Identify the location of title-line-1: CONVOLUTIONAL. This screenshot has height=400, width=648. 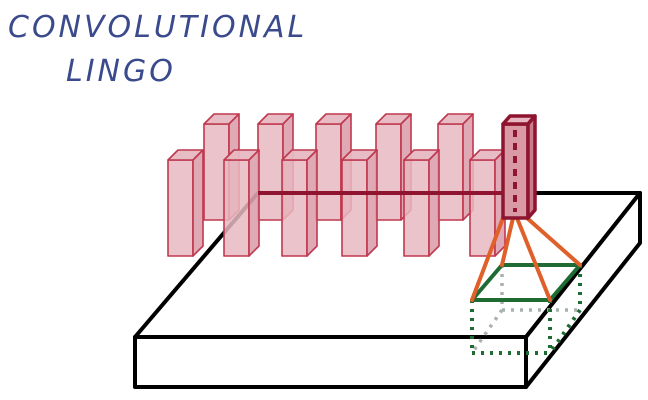
(158, 27).